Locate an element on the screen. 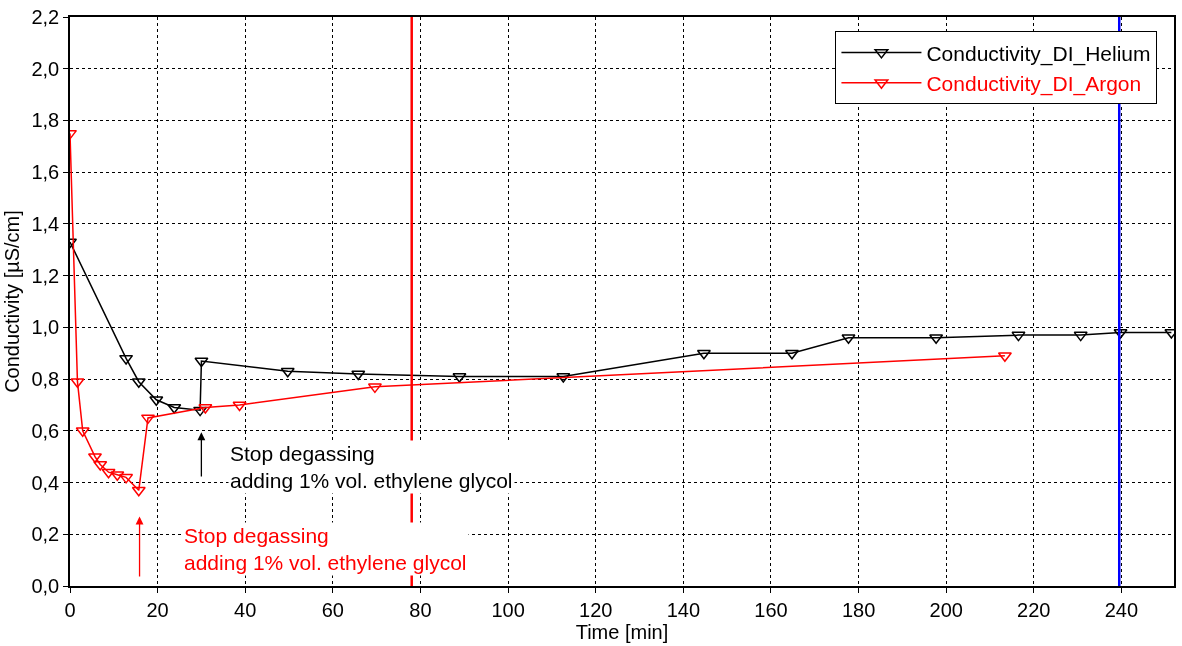 The height and width of the screenshot is (646, 1182). x-tick-label: 120 is located at coordinates (596, 609).